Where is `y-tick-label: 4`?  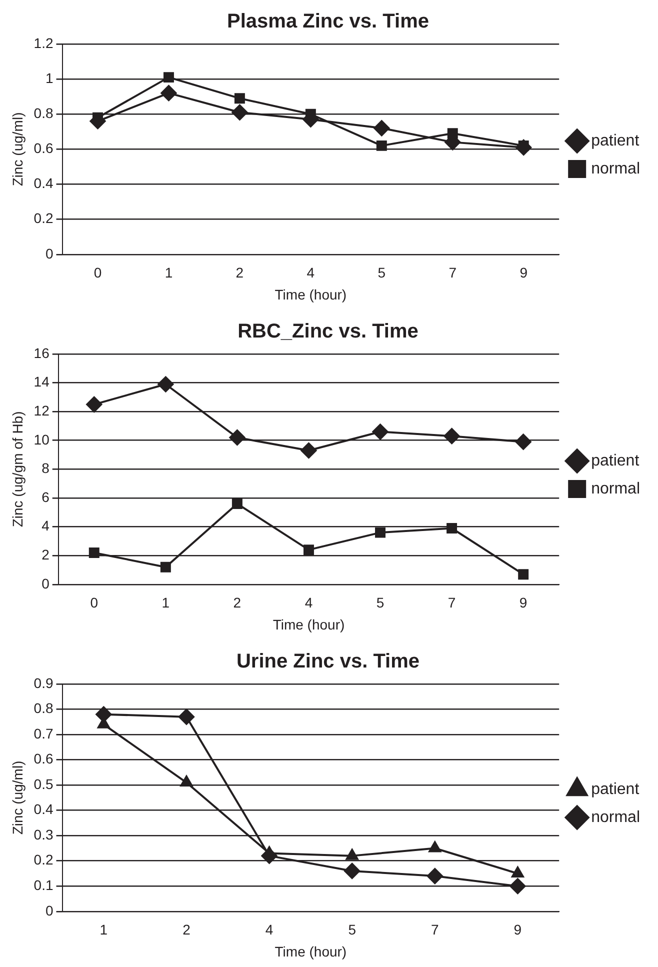 y-tick-label: 4 is located at coordinates (46, 526).